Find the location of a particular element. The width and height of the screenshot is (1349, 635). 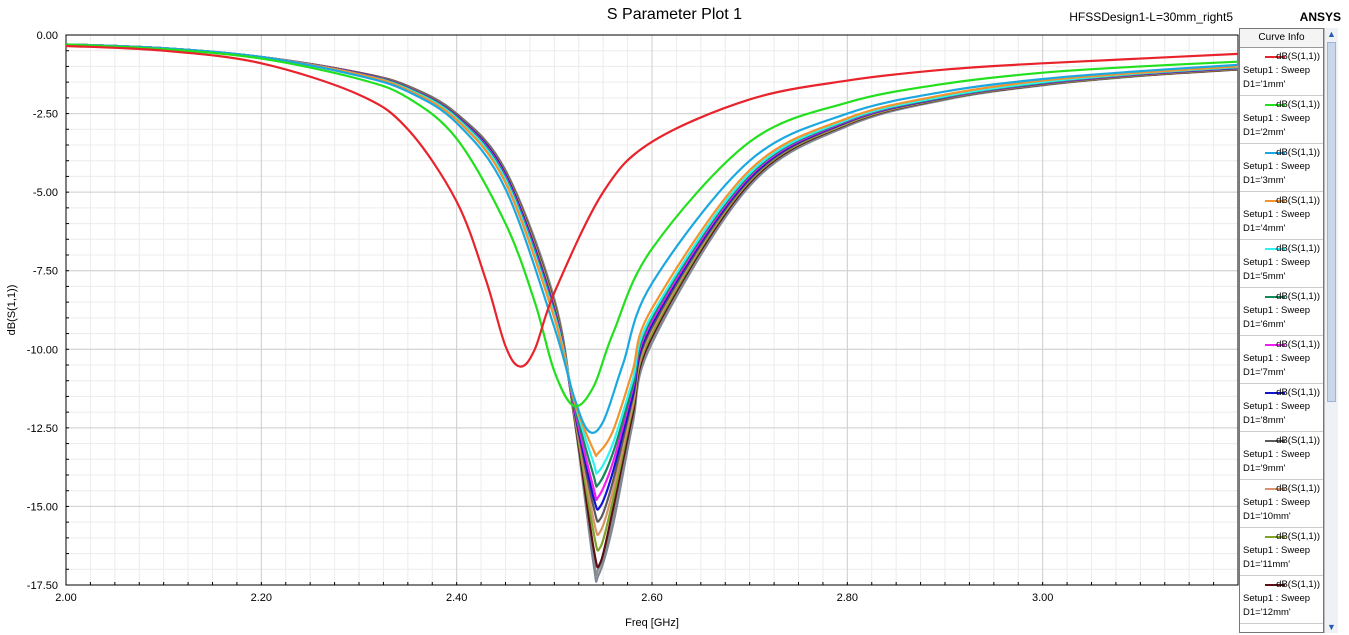

legend-entry: dB(S(1,1)) Setup1 : Sweep D1='5mm' is located at coordinates (1281, 264).